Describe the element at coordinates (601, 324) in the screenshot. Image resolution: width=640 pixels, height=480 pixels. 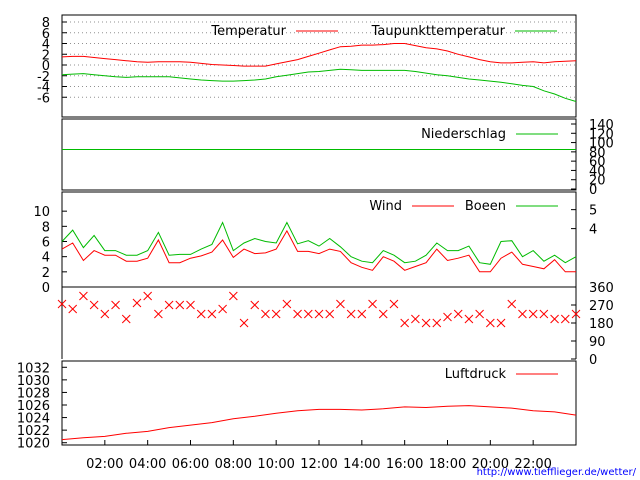
I see `y2-tick-label: 180` at that location.